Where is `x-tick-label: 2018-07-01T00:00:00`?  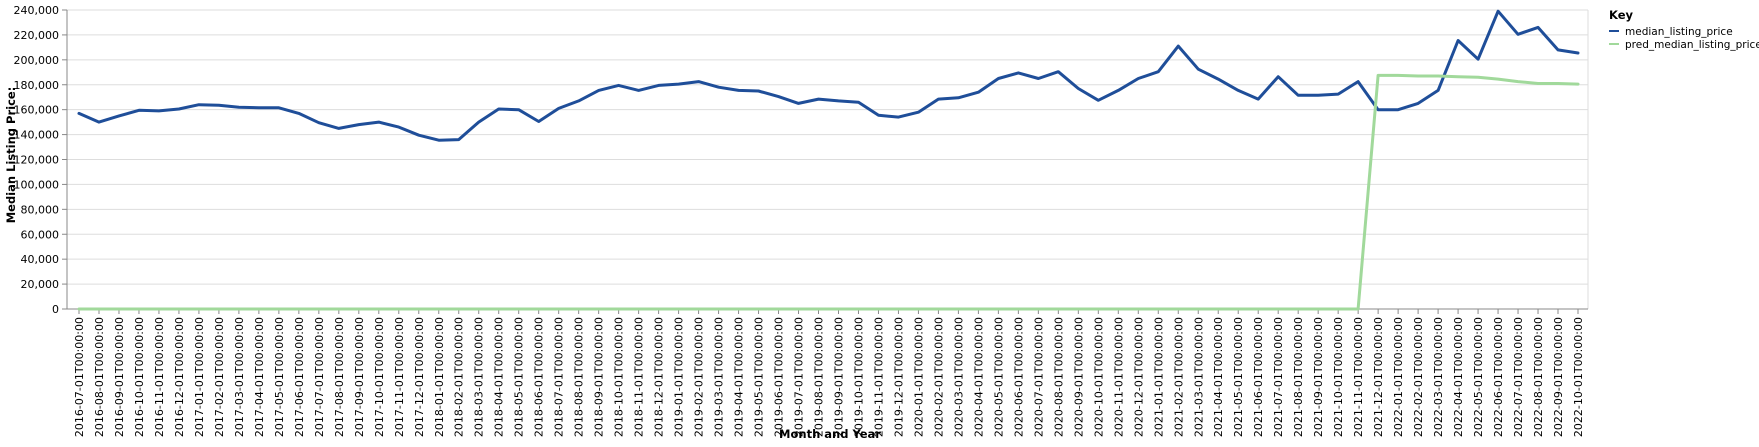
x-tick-label: 2018-07-01T00:00:00 is located at coordinates (559, 377).